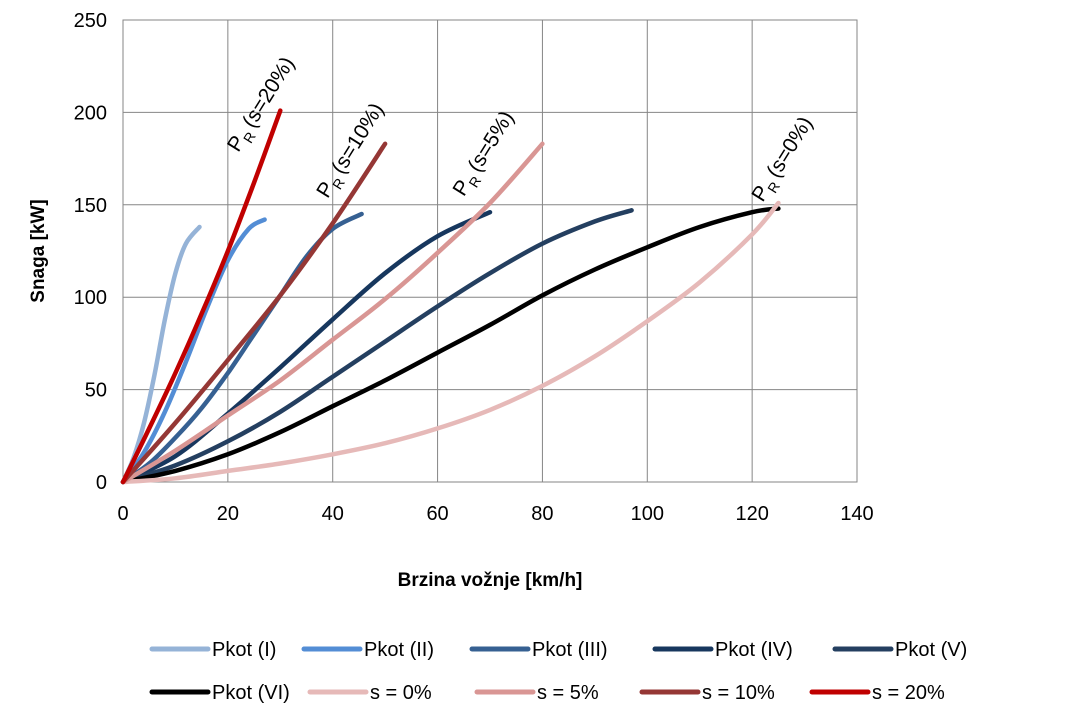 This screenshot has height=706, width=1080. What do you see at coordinates (542, 514) in the screenshot?
I see `x-tick-label: 80` at bounding box center [542, 514].